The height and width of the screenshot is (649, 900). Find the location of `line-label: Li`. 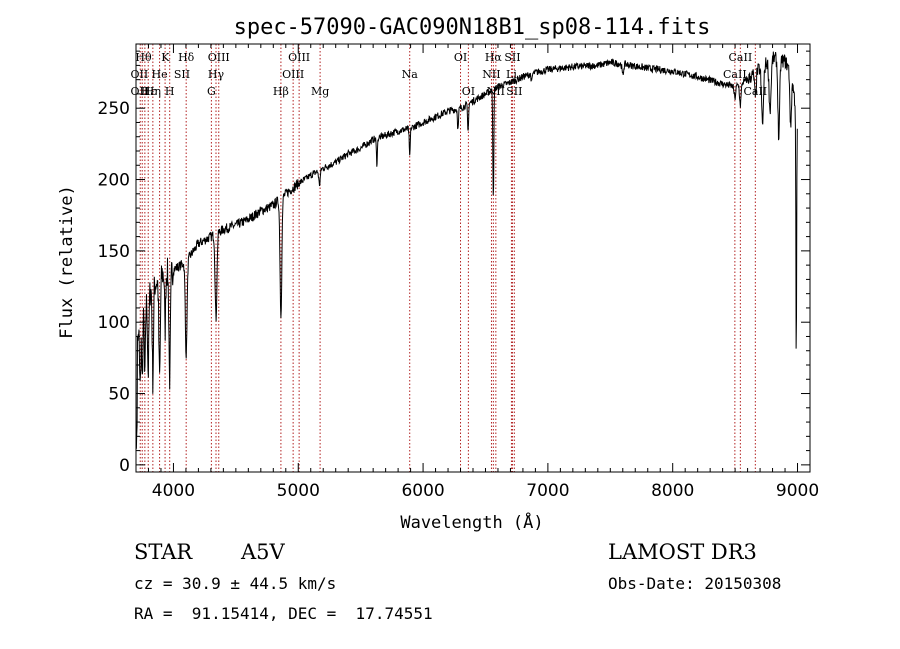

line-label: Li is located at coordinates (511, 74).